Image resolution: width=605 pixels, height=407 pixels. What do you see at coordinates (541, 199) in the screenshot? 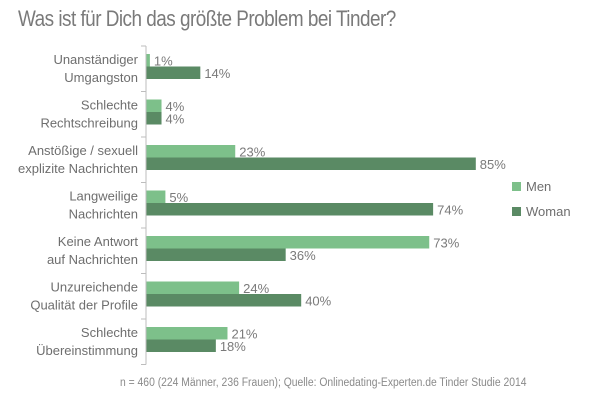
I see `legend: Men Woman` at bounding box center [541, 199].